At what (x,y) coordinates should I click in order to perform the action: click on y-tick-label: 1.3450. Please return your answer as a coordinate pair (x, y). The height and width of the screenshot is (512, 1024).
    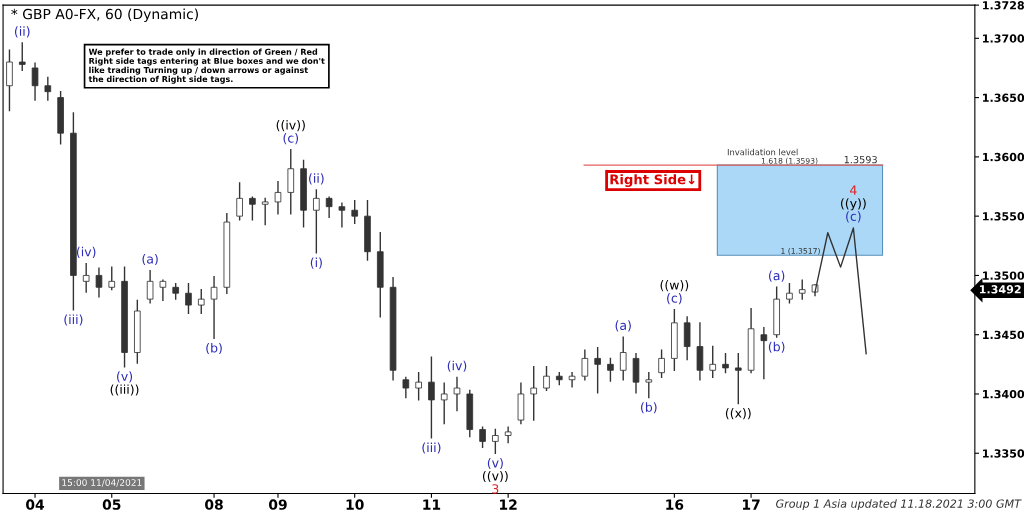
    Looking at the image, I should click on (1003, 335).